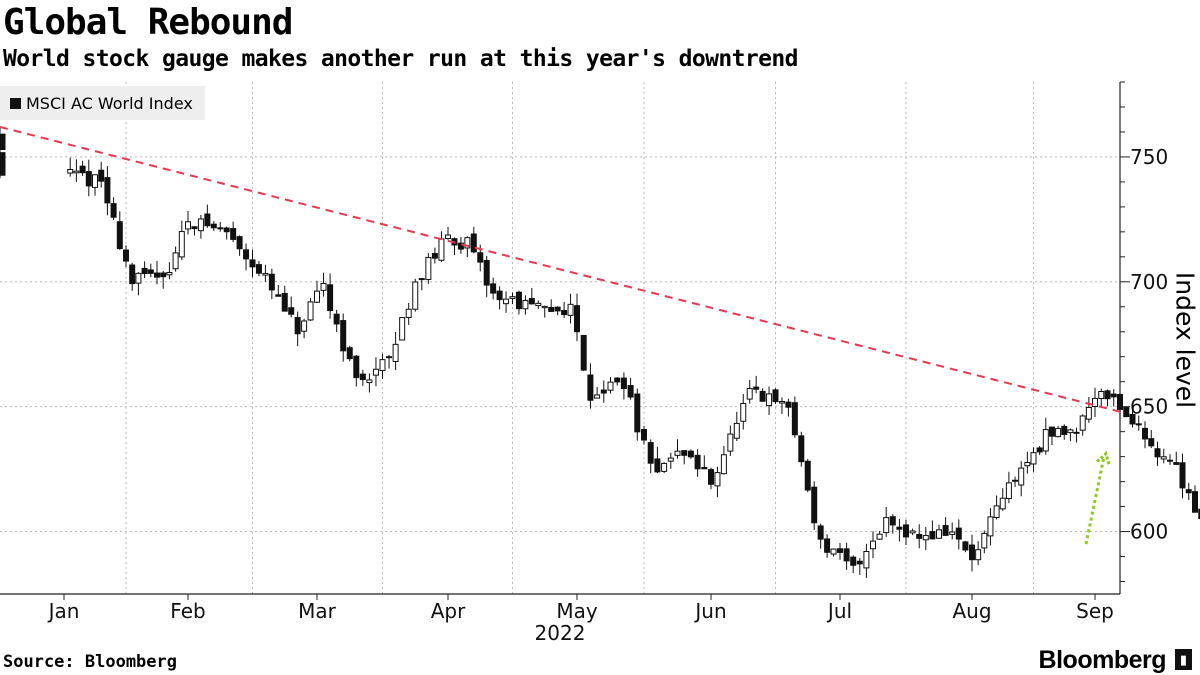 The image size is (1200, 675). What do you see at coordinates (90, 662) in the screenshot?
I see `source-note: Source: Bloomberg` at bounding box center [90, 662].